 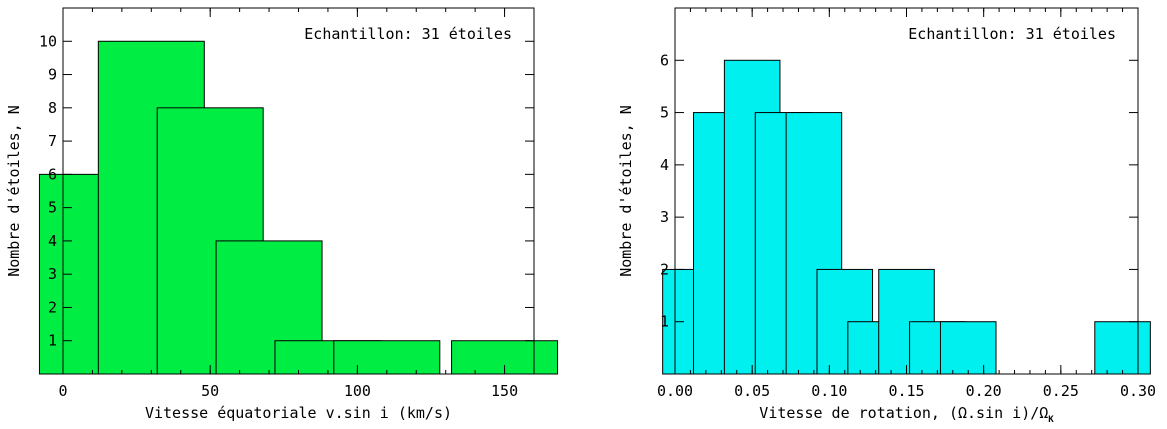 I want to click on x-tick-label: 100, so click(x=357, y=391).